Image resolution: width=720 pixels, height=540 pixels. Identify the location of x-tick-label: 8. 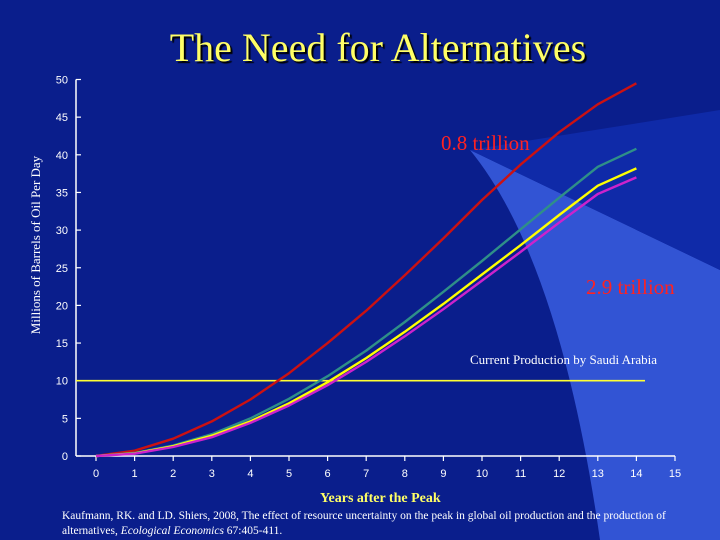
(405, 474).